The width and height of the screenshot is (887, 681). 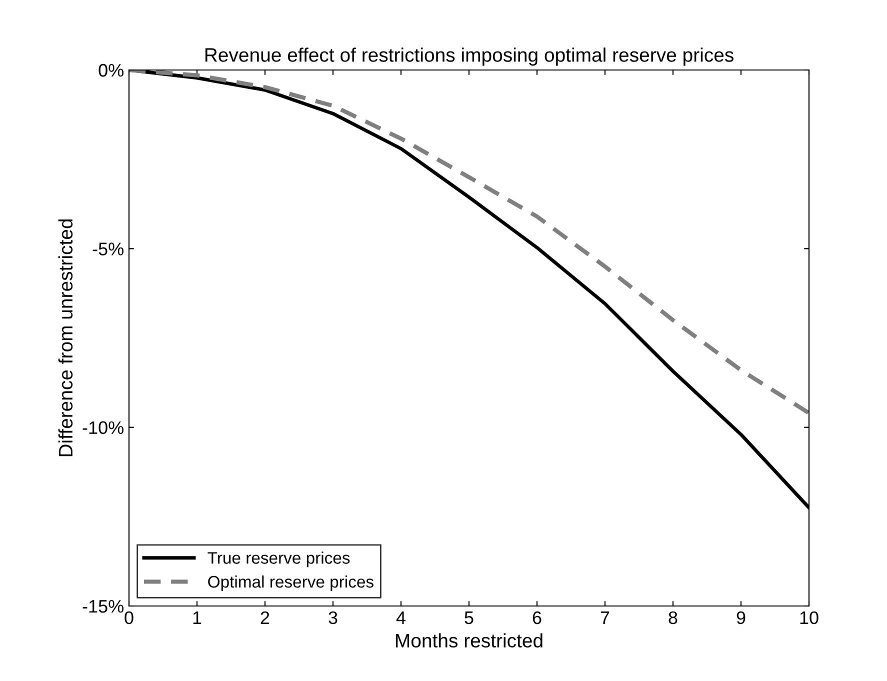 I want to click on x-tick-label: 3, so click(x=333, y=617).